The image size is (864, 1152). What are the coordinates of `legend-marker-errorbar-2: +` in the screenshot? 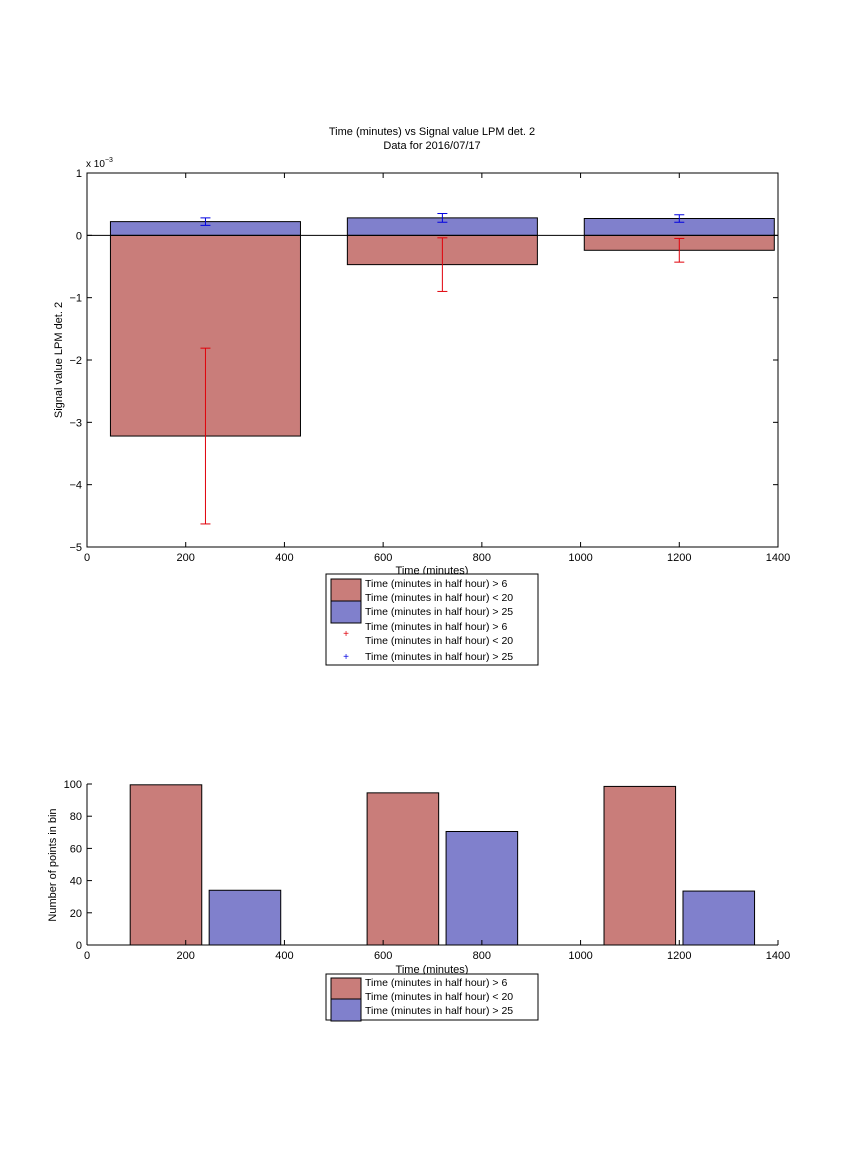 It's located at (346, 657).